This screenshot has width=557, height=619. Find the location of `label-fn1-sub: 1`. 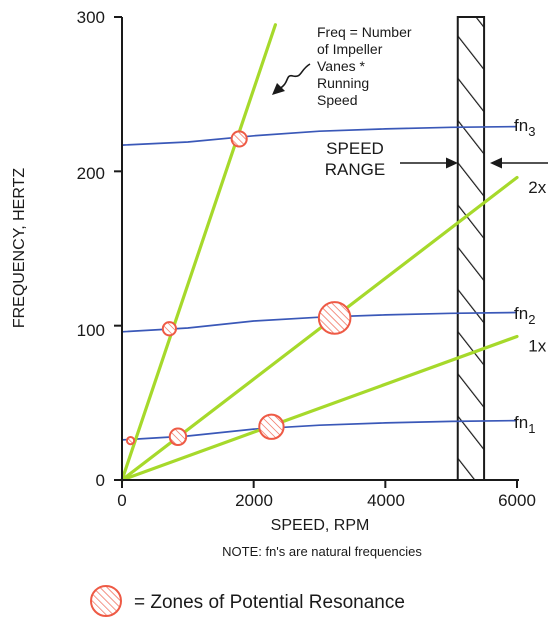

label-fn1-sub: 1 is located at coordinates (531, 428).